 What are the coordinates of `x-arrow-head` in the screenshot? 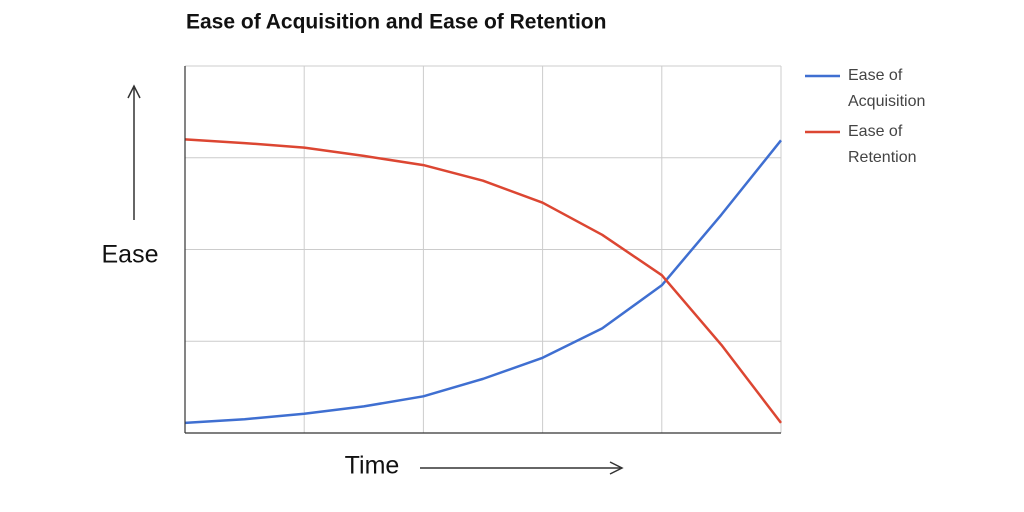 It's located at (616, 468).